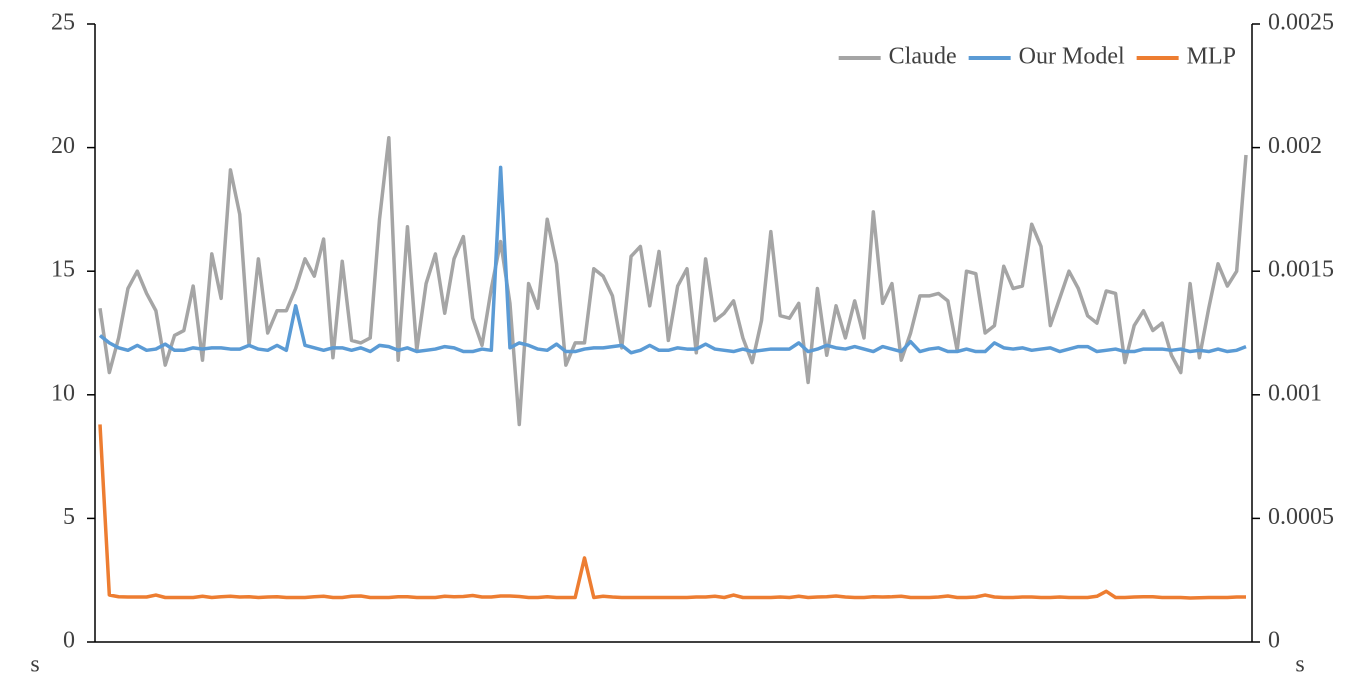  I want to click on legend-label: Our Model, so click(1072, 57).